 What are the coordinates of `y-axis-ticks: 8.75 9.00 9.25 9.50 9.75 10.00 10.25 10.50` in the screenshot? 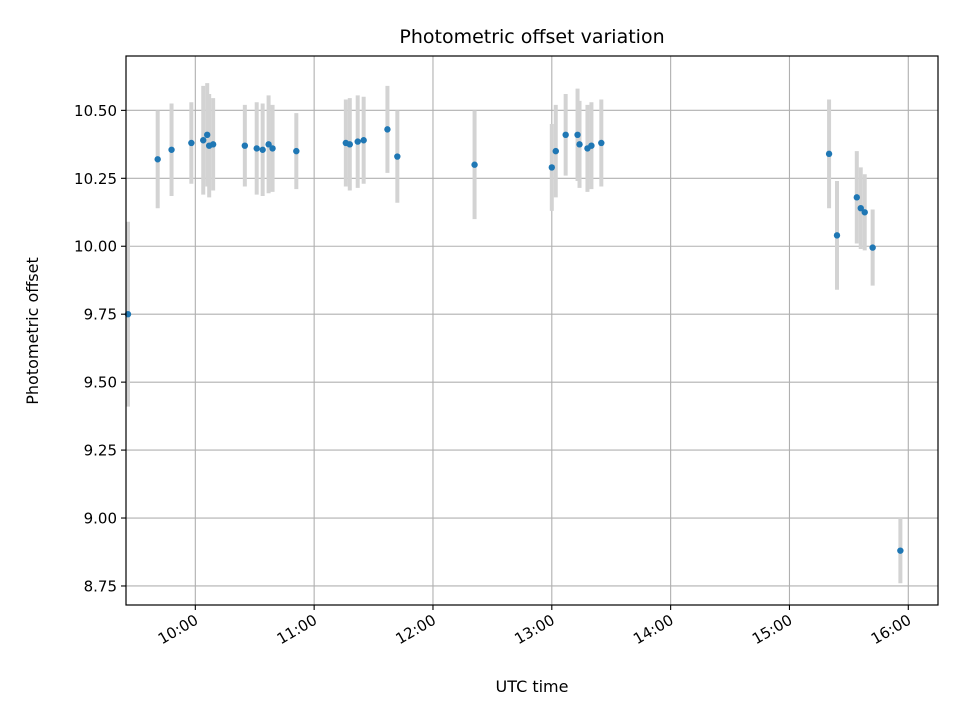 It's located at (100, 348).